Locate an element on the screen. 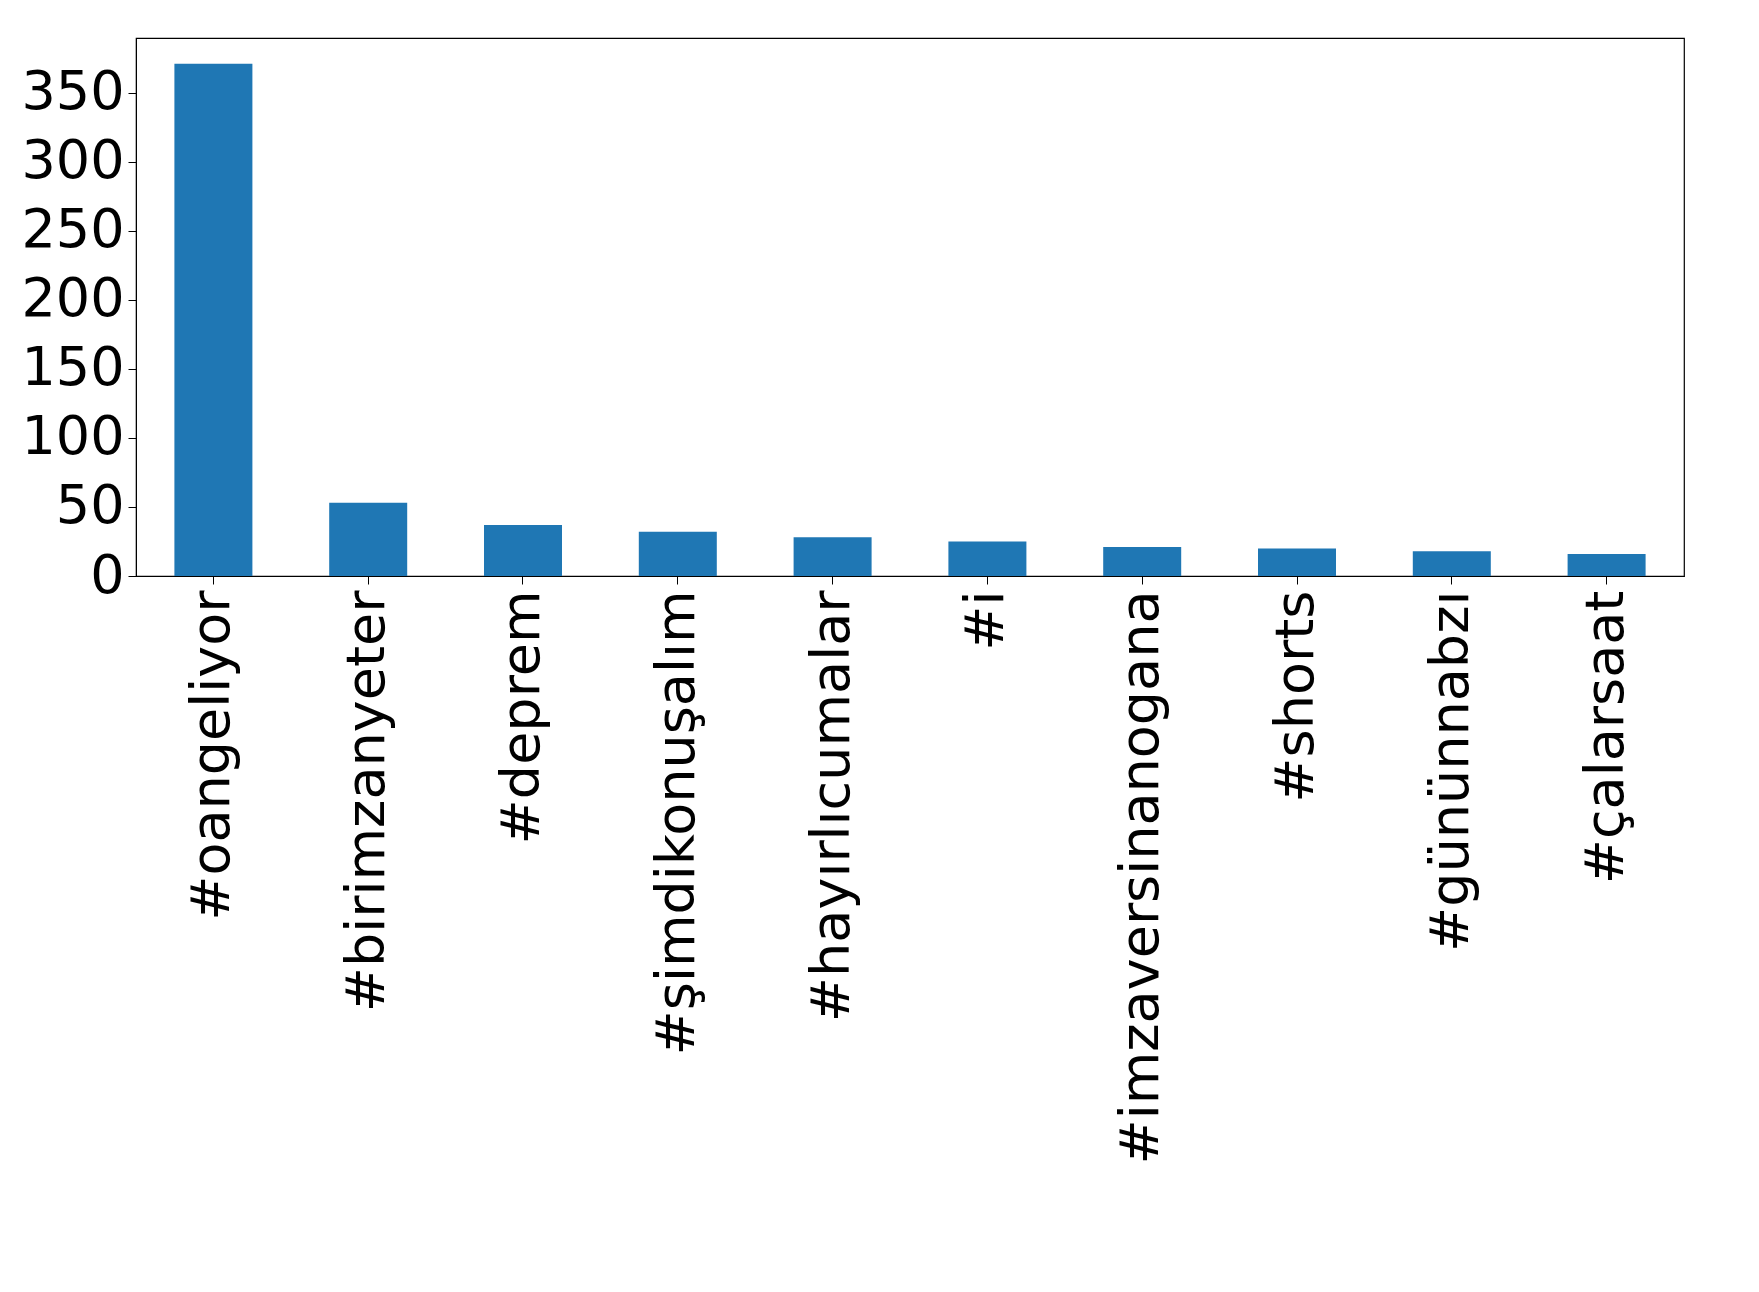 This screenshot has height=1292, width=1759. x-tick-label: #çalarsaat is located at coordinates (1604, 737).